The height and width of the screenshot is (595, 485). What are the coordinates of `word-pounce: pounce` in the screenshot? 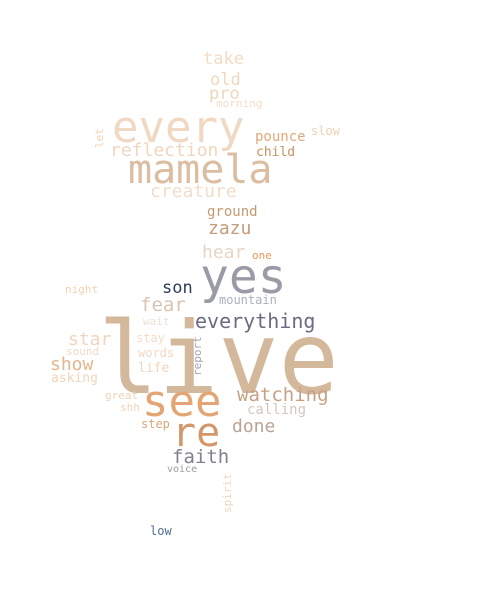 It's located at (280, 137).